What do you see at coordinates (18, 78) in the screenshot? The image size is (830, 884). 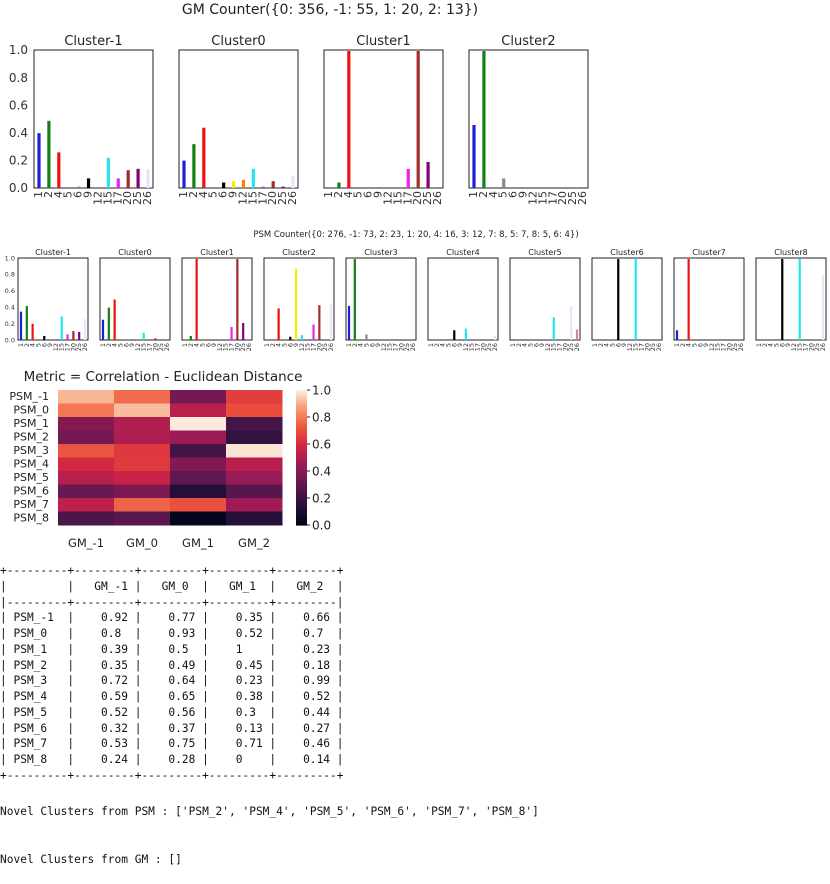 I see `y-tick-label: 0.8` at bounding box center [18, 78].